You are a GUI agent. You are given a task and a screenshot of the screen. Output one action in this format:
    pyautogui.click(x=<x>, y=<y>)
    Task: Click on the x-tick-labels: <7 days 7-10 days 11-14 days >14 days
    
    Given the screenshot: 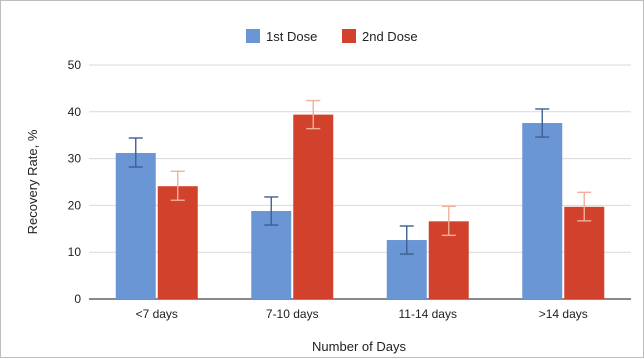 What is the action you would take?
    pyautogui.click(x=362, y=314)
    